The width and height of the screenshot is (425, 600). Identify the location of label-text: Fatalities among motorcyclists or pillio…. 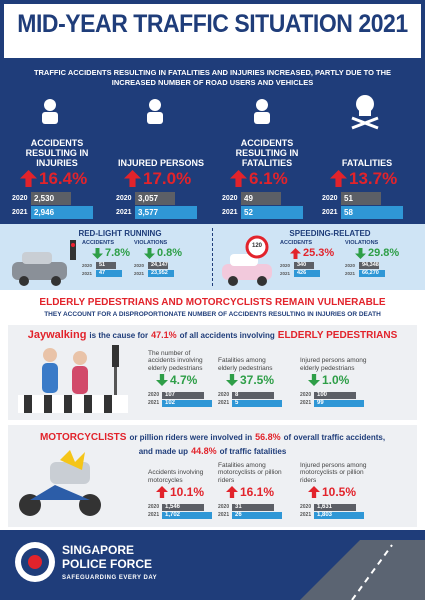
(250, 472).